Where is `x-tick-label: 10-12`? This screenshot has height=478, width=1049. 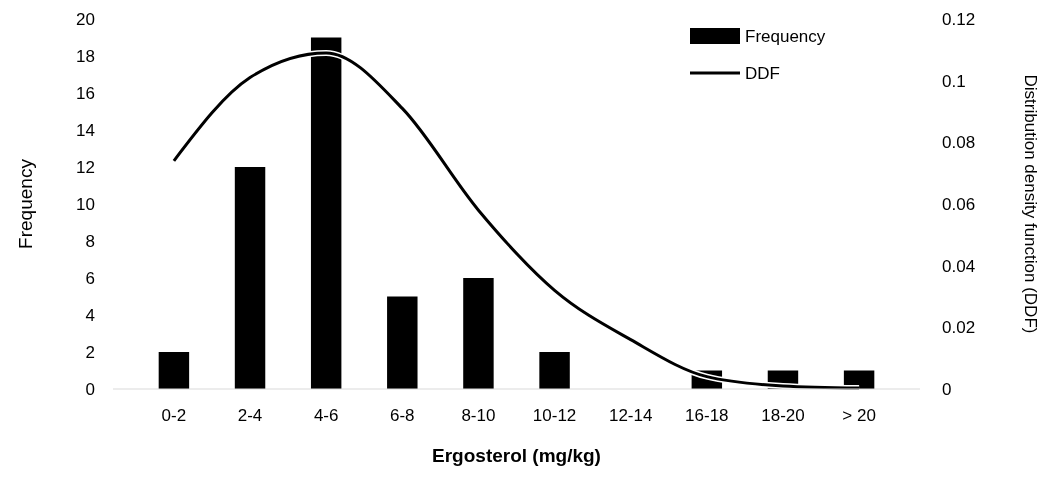
x-tick-label: 10-12 is located at coordinates (554, 415).